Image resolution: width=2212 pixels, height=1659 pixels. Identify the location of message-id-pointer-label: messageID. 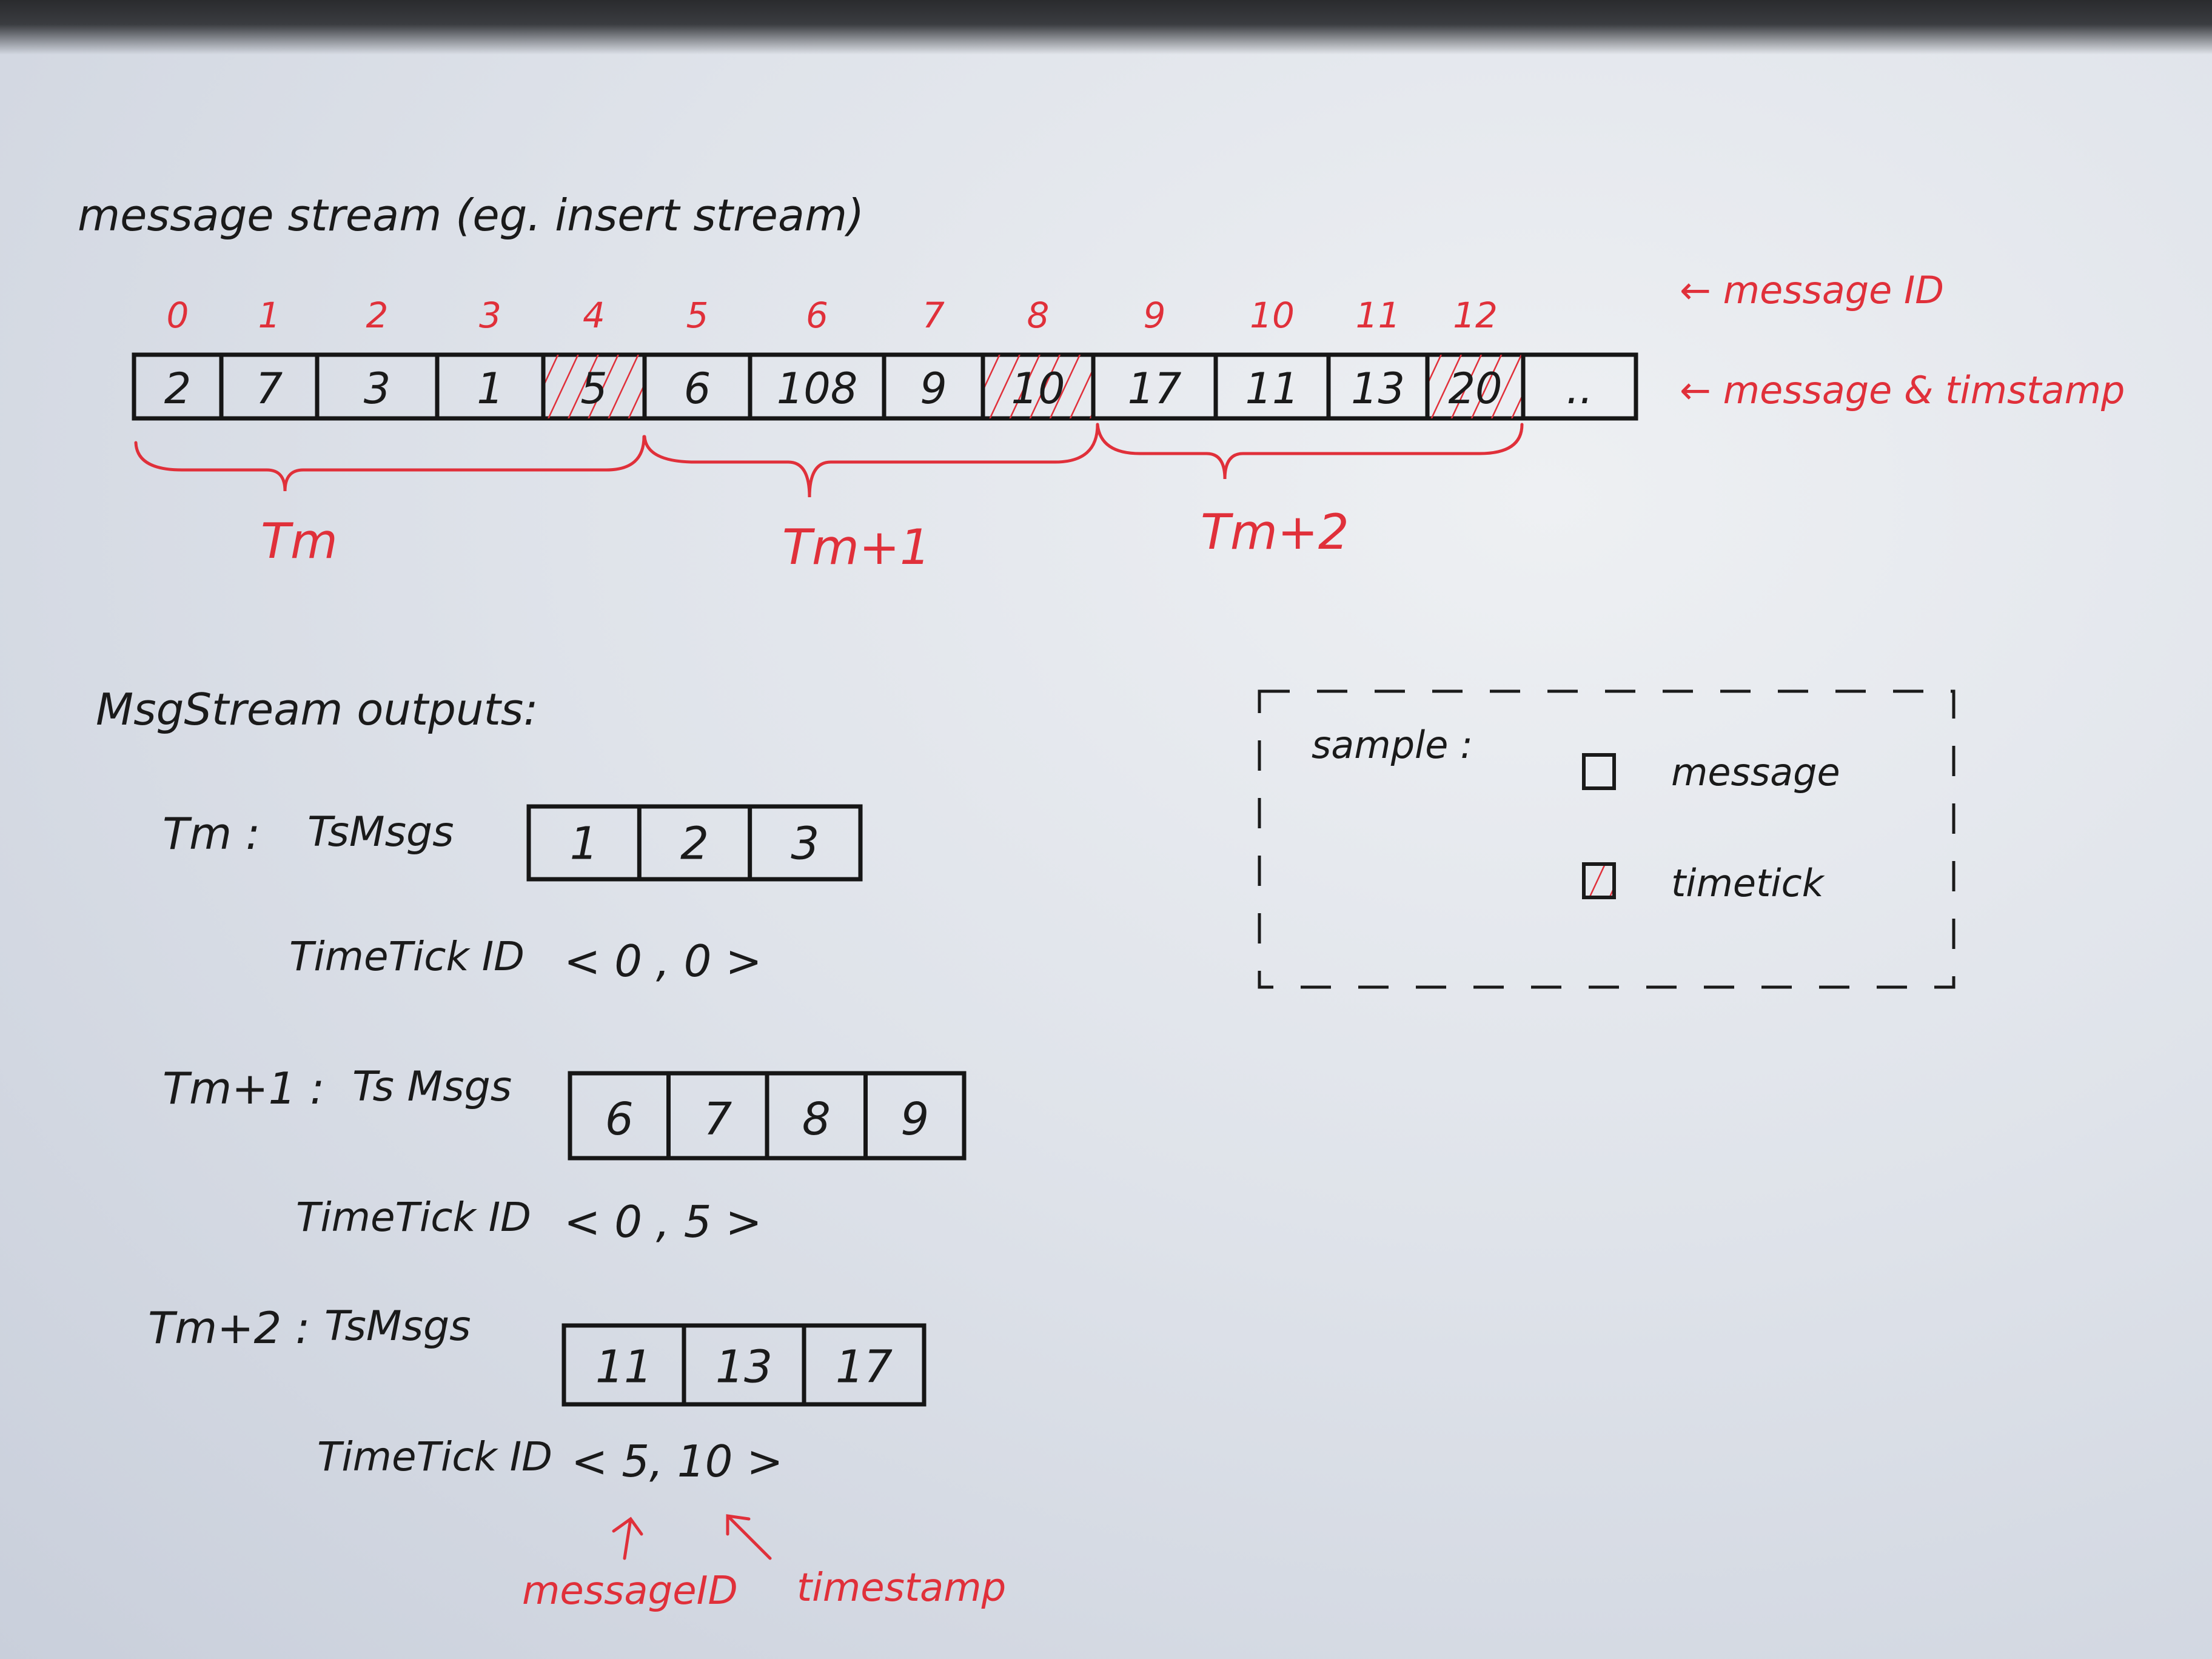
(630, 1592).